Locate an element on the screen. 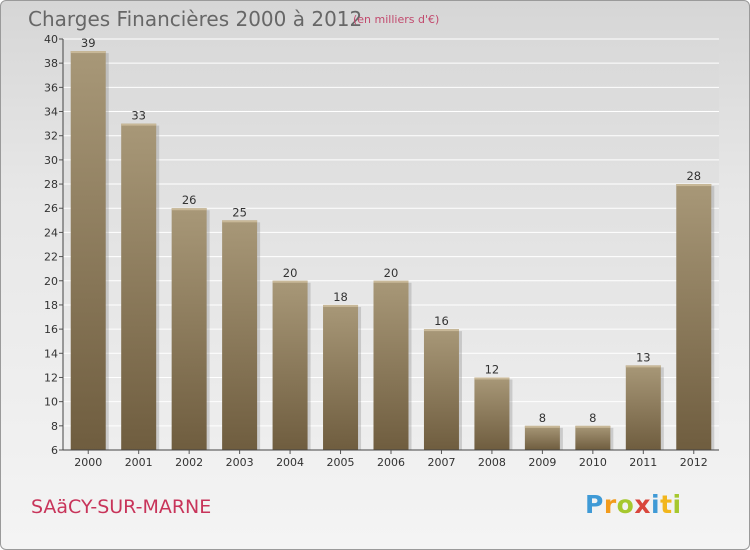  y-tick-label: 38 is located at coordinates (51, 63).